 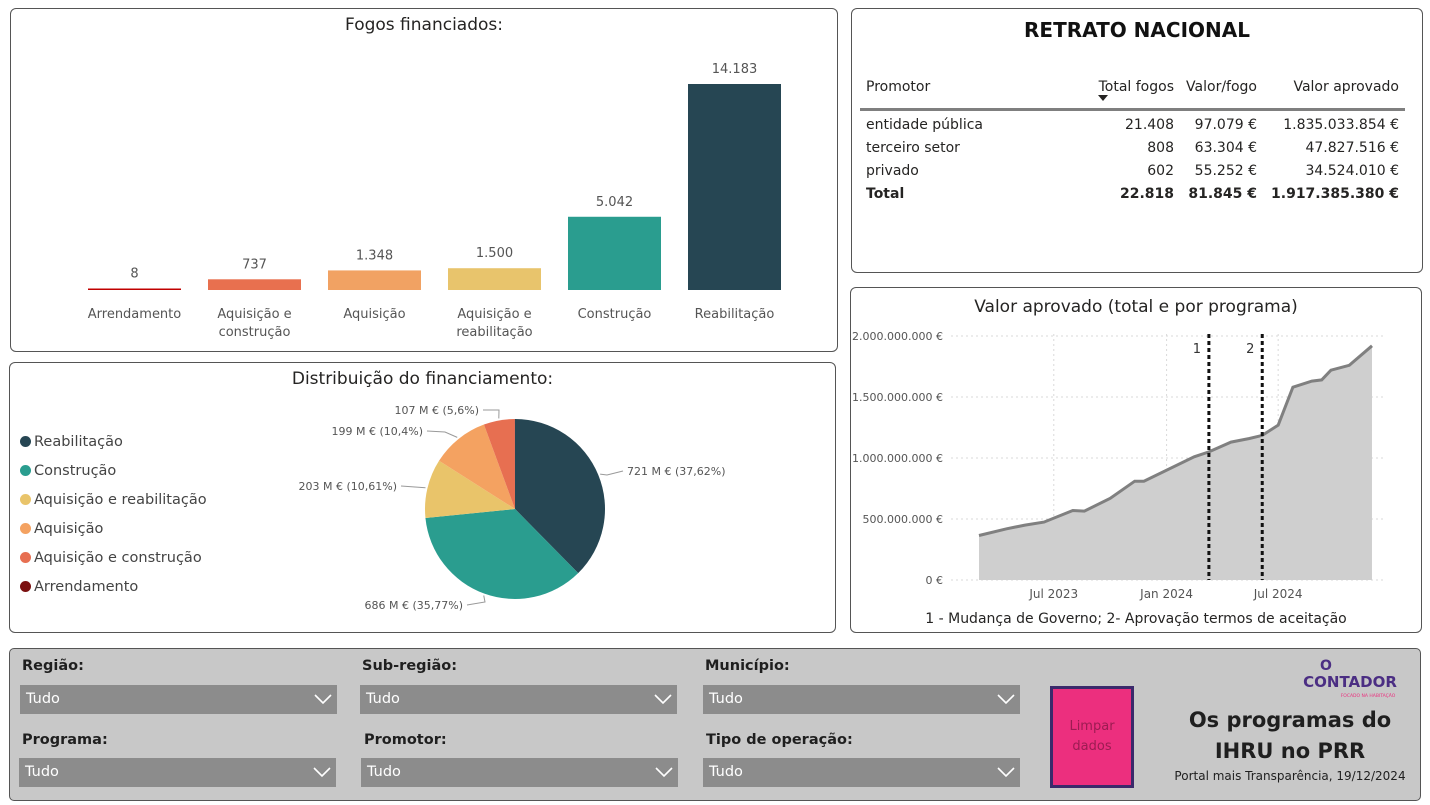 What do you see at coordinates (113, 470) in the screenshot?
I see `legend-item: Construção` at bounding box center [113, 470].